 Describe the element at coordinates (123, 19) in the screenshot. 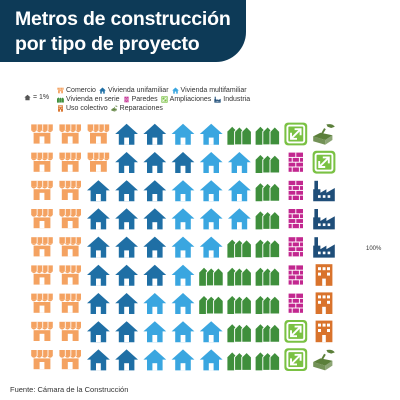

I see `chart-title-line-1: Metros de construcción` at that location.